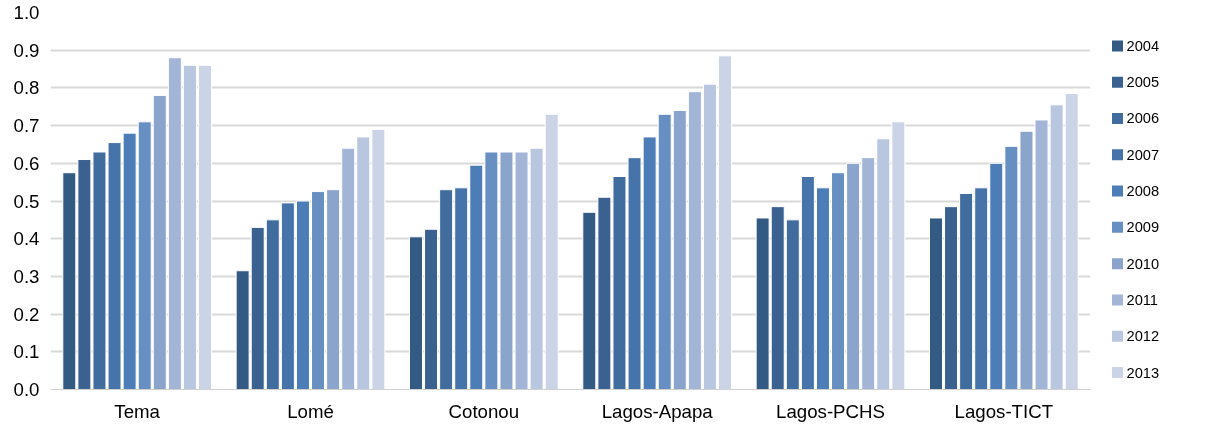 This screenshot has width=1217, height=442. What do you see at coordinates (1143, 372) in the screenshot?
I see `legend-label: 2013` at bounding box center [1143, 372].